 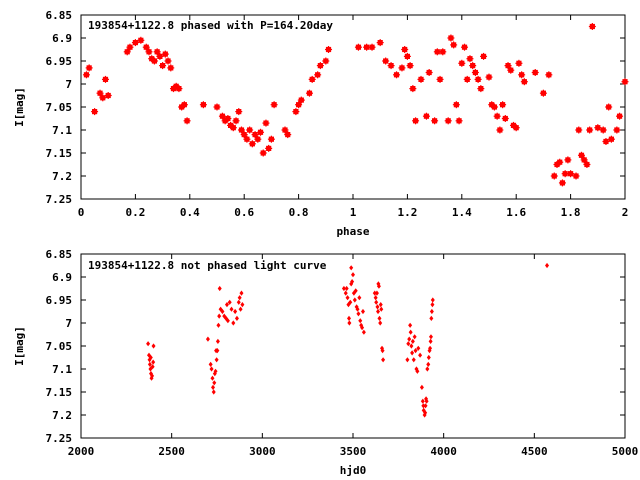 What do you see at coordinates (244, 212) in the screenshot?
I see `phased-x-tick-label: 0.6` at bounding box center [244, 212].